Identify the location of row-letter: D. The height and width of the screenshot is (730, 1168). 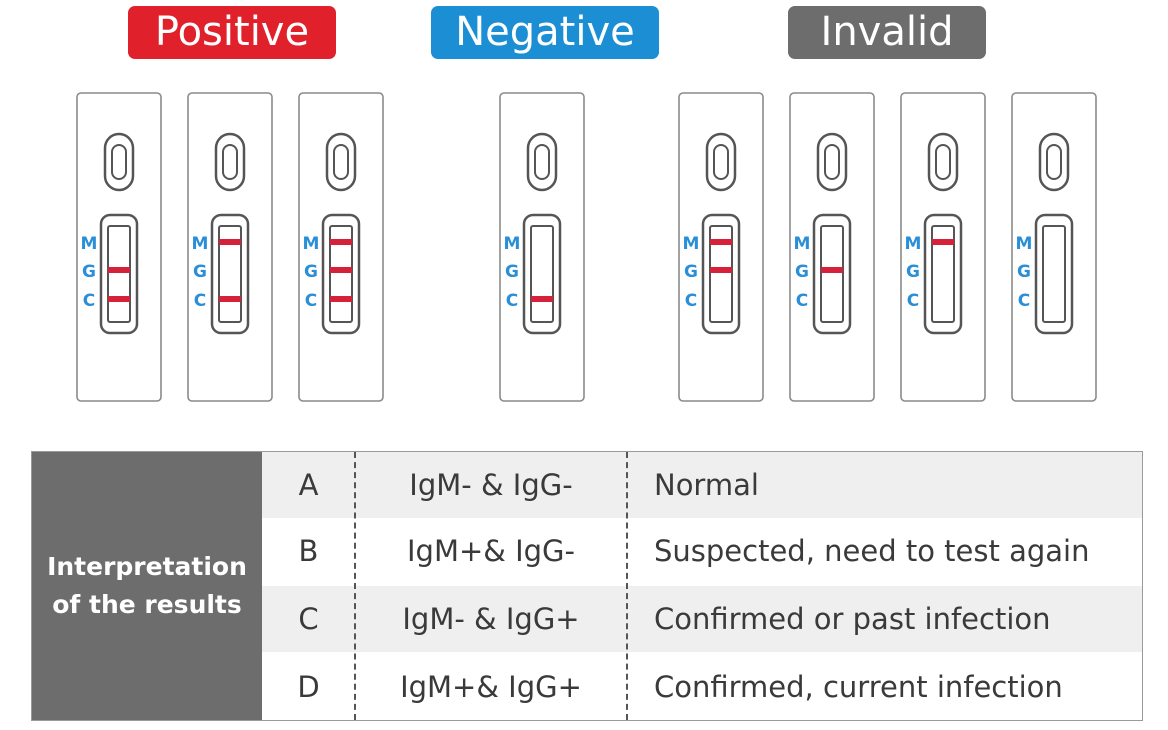
(308, 687).